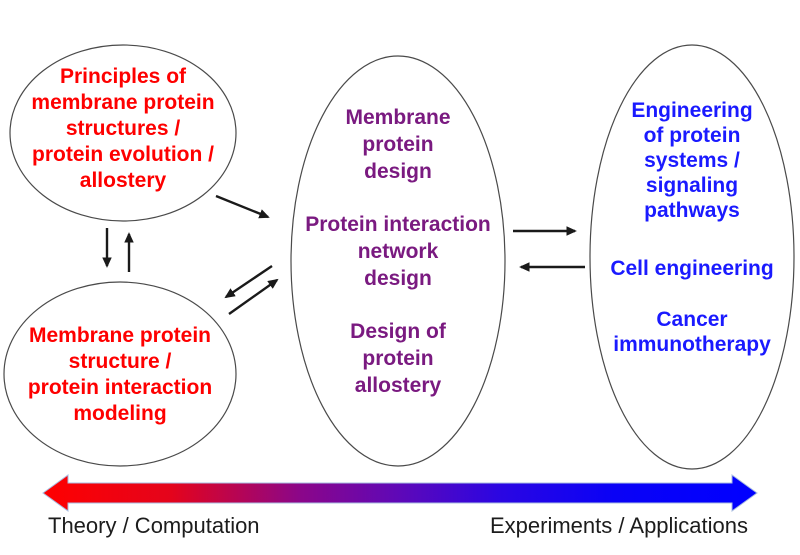 This screenshot has height=555, width=800. I want to click on theory-experiment-axis-arrow, so click(400, 493).